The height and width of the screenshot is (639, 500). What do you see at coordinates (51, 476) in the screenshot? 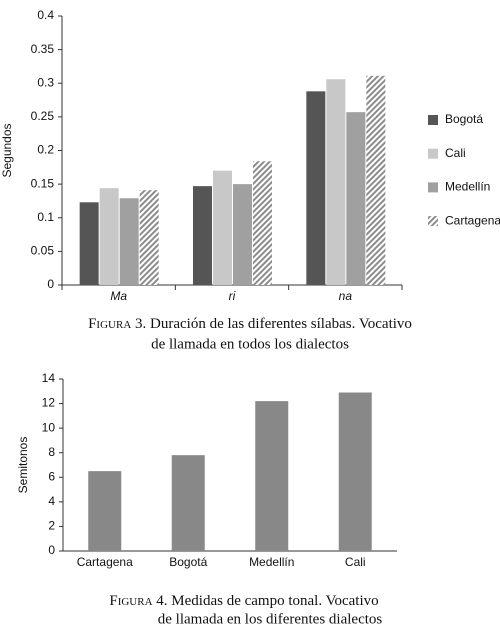
I see `y-tick-label: 6` at bounding box center [51, 476].